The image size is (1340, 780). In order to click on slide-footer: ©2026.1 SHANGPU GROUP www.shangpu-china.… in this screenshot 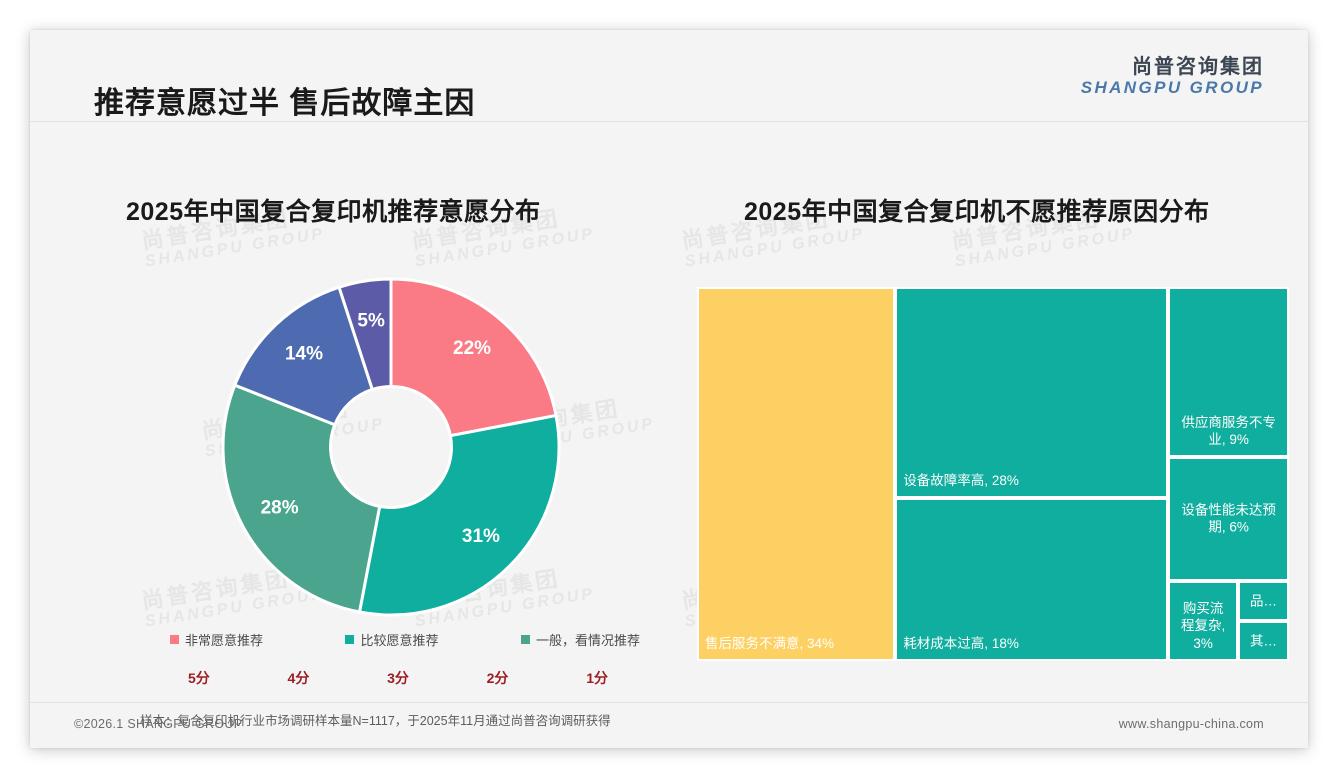, I will do `click(669, 725)`.